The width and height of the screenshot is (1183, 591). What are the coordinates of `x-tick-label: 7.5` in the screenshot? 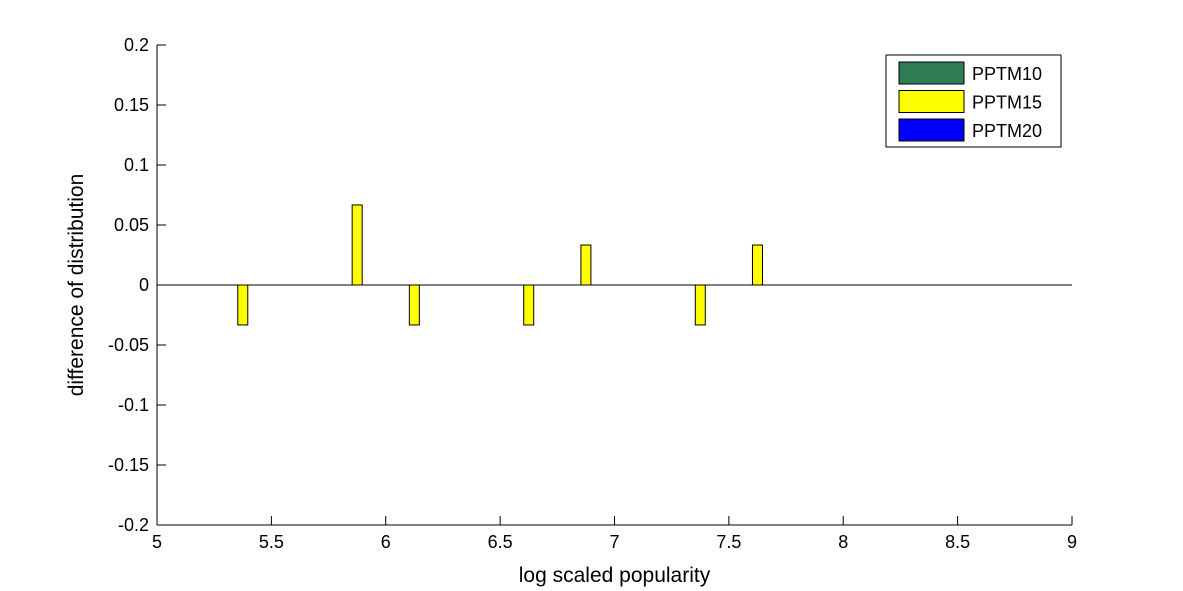 It's located at (728, 542).